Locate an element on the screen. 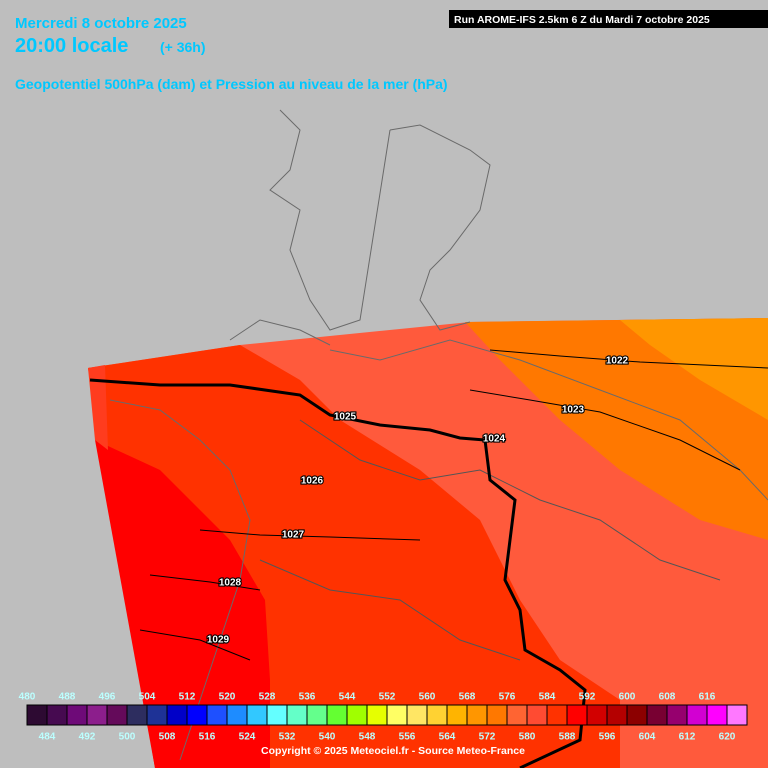 The height and width of the screenshot is (773, 768). colorbar-label: 528 is located at coordinates (267, 697).